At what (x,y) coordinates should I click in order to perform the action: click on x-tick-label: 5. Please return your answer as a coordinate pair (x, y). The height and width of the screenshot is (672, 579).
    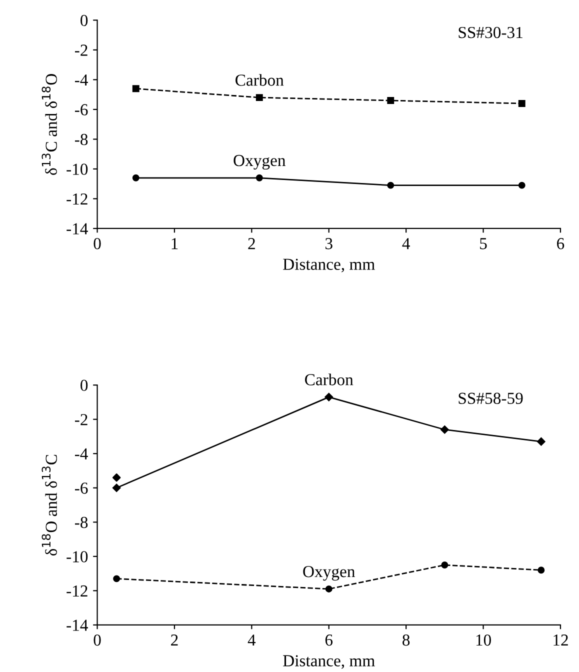
    Looking at the image, I should click on (483, 244).